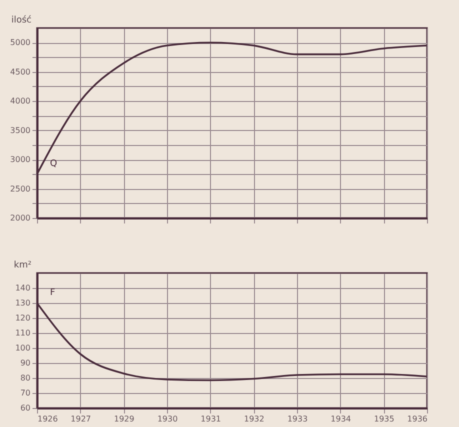  What do you see at coordinates (167, 419) in the screenshot?
I see `x-tick-label: 1930` at bounding box center [167, 419].